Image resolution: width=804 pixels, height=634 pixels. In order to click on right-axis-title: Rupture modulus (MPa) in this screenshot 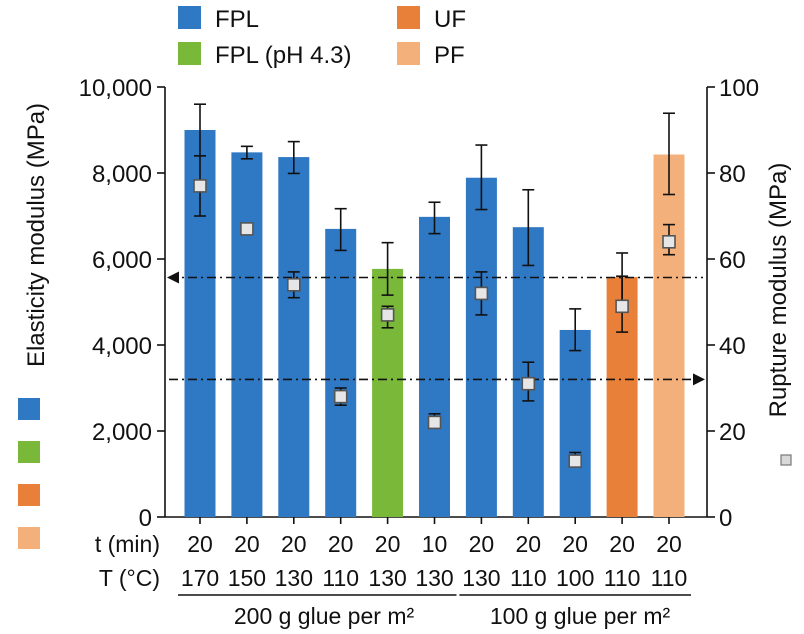, I will do `click(778, 290)`.